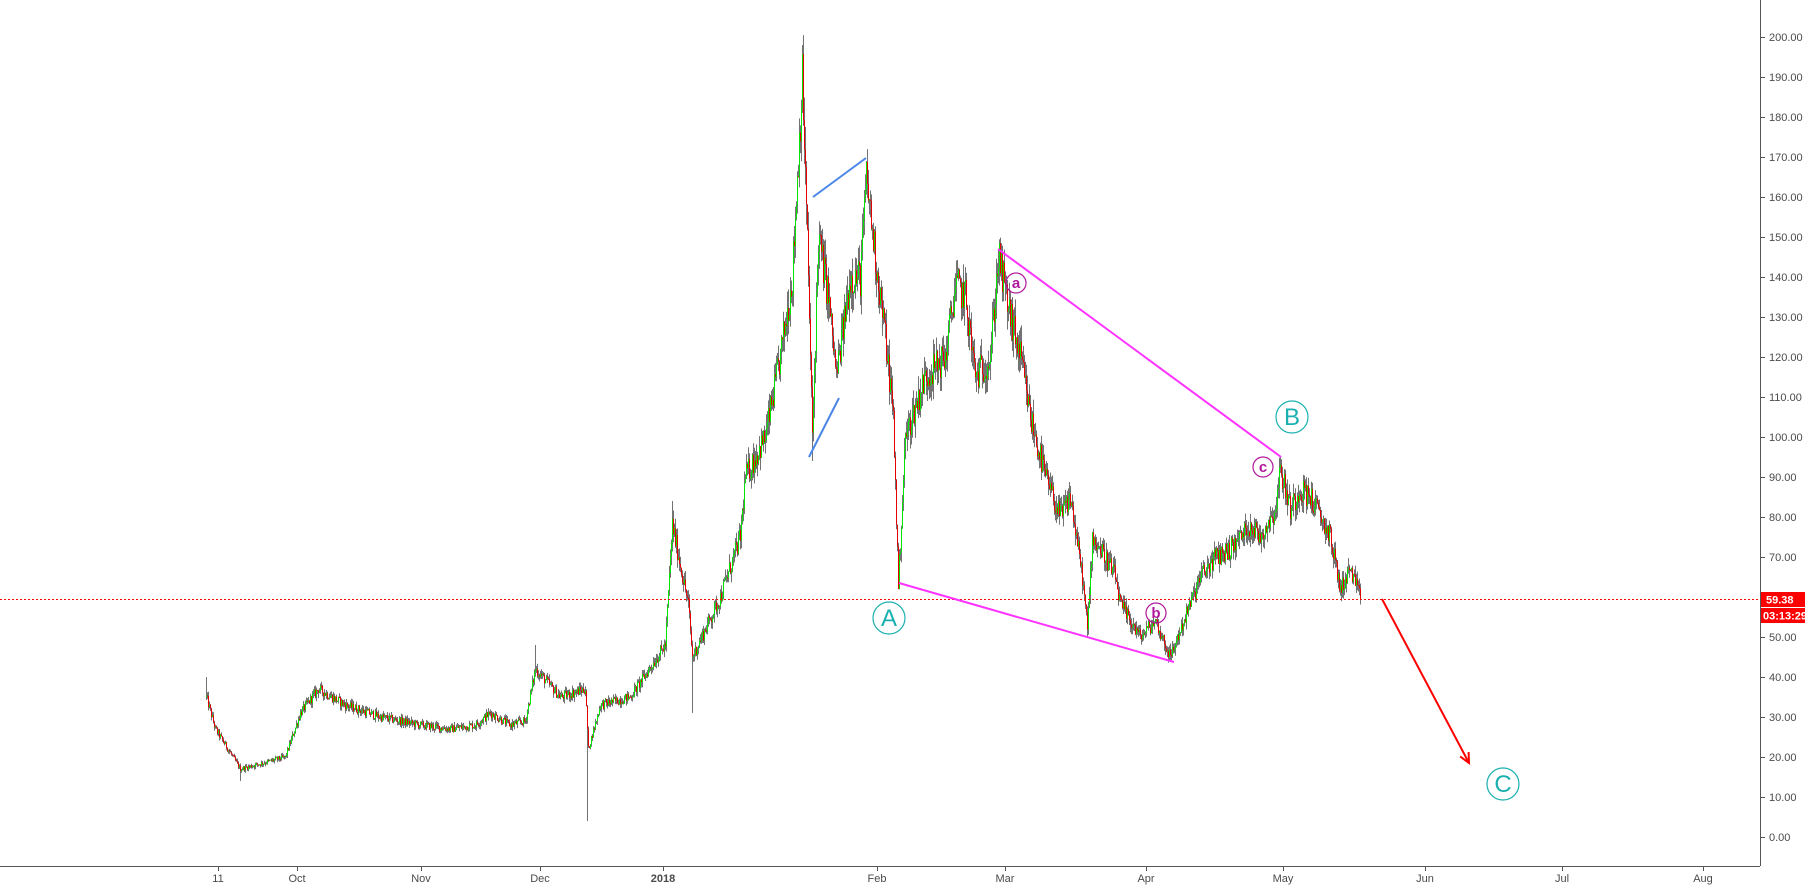 This screenshot has height=890, width=1805. I want to click on countdown-label: 03:13:29, so click(1784, 617).